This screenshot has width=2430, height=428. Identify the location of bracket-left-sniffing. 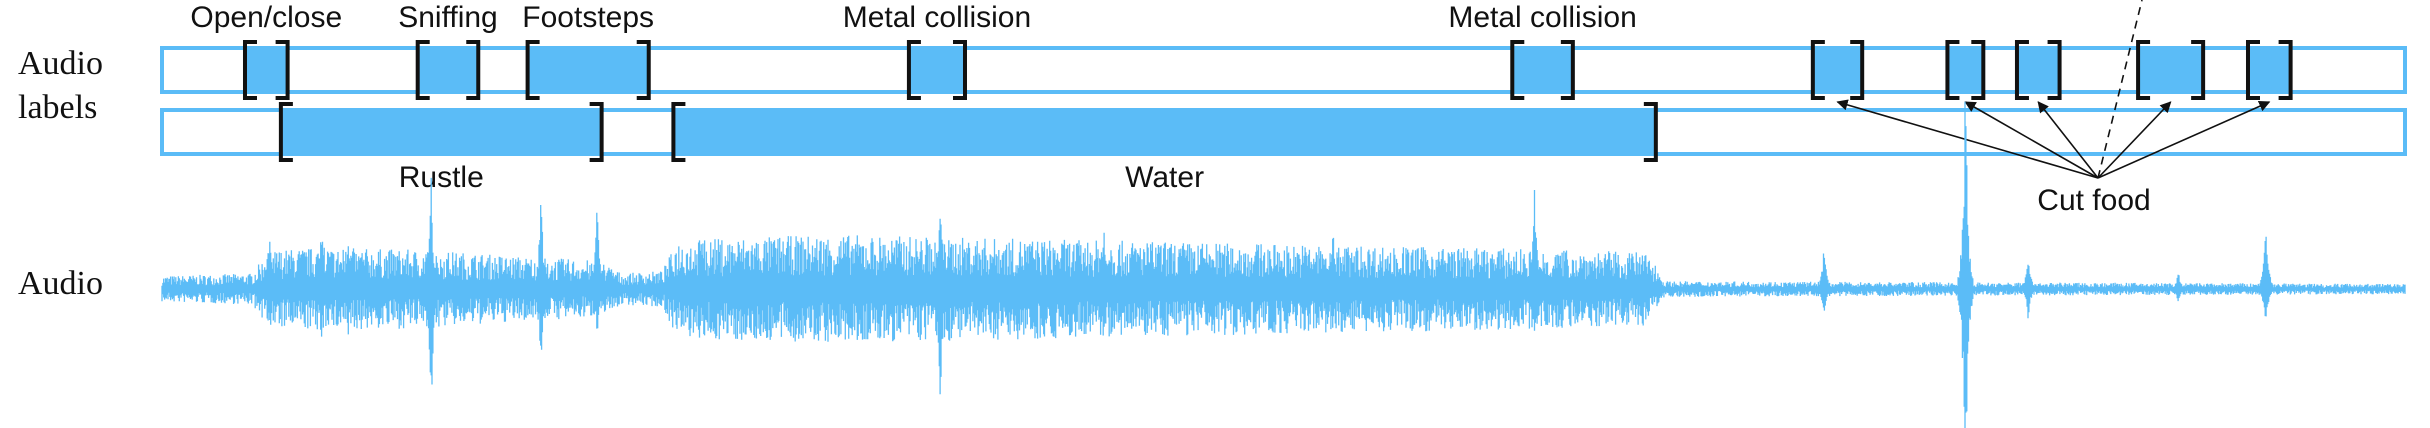
(422, 70).